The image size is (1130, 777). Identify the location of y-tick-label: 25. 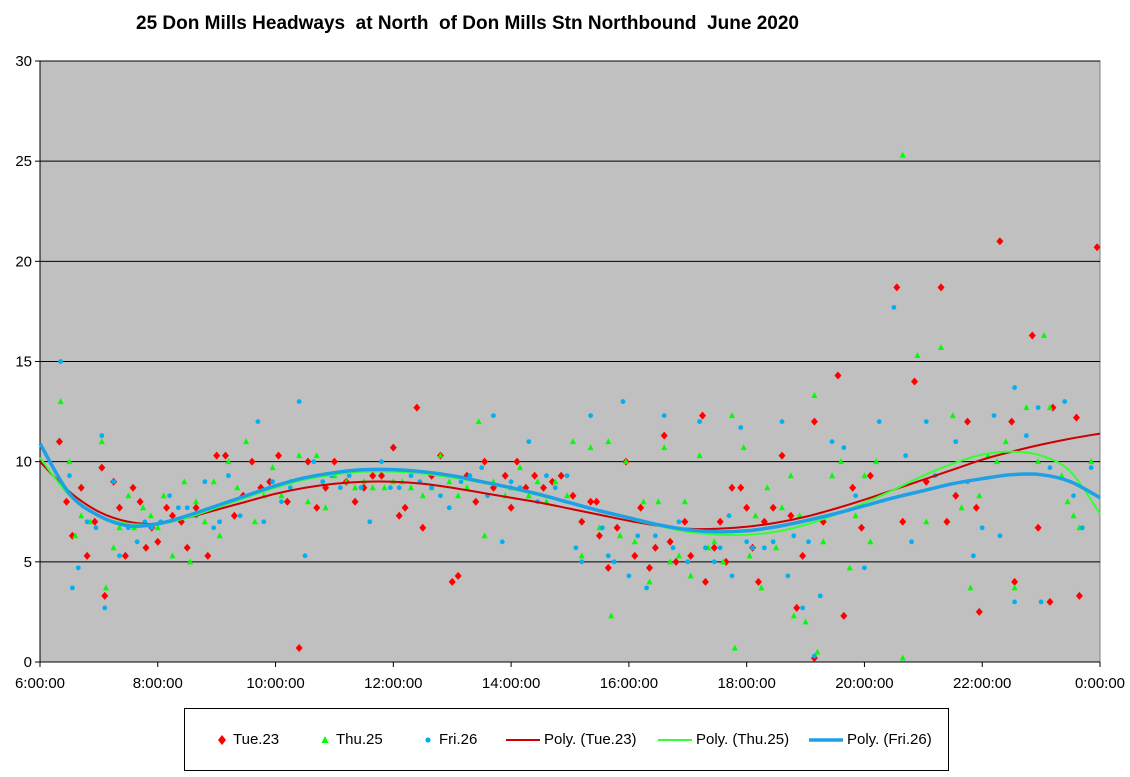
(23, 161).